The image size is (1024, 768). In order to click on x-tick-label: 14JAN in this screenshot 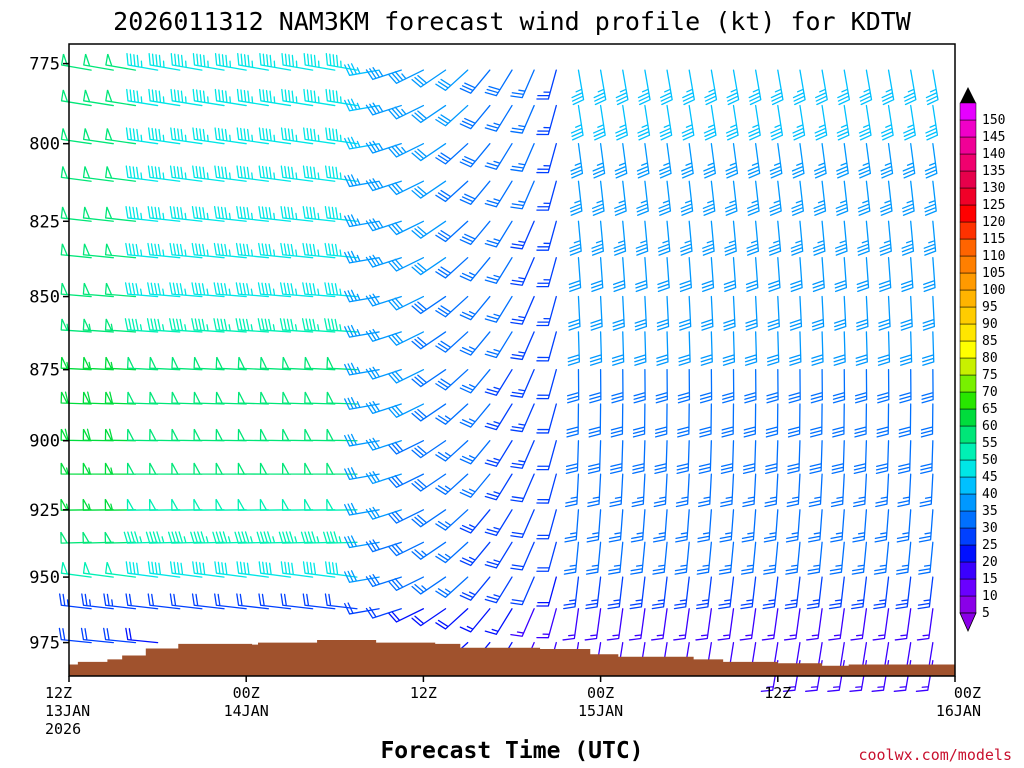, I will do `click(246, 711)`.